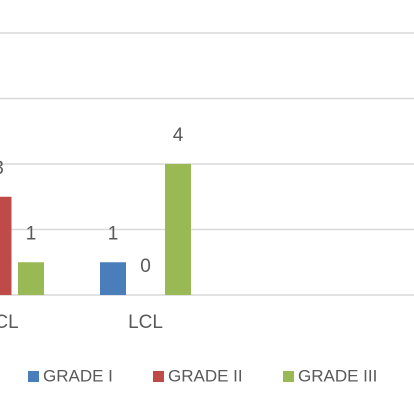  What do you see at coordinates (337, 375) in the screenshot?
I see `legend-label: GRADE III` at bounding box center [337, 375].